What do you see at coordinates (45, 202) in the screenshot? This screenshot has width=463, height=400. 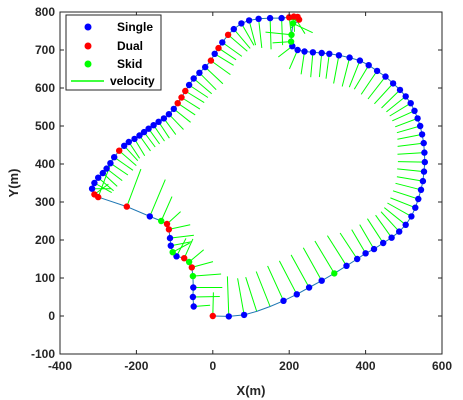 I see `y-tick-label: 300` at bounding box center [45, 202].